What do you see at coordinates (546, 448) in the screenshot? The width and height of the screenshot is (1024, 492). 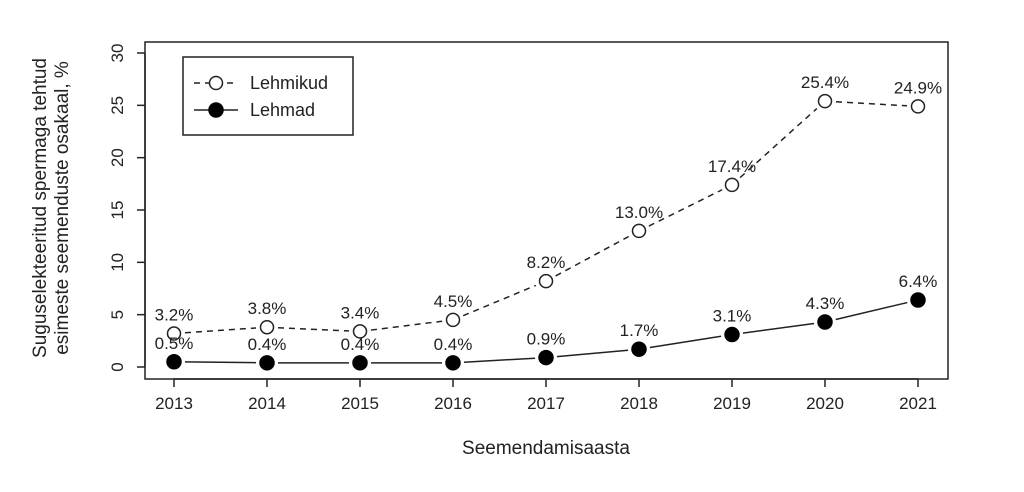 I see `x-axis-title: Seemendamisaasta` at bounding box center [546, 448].